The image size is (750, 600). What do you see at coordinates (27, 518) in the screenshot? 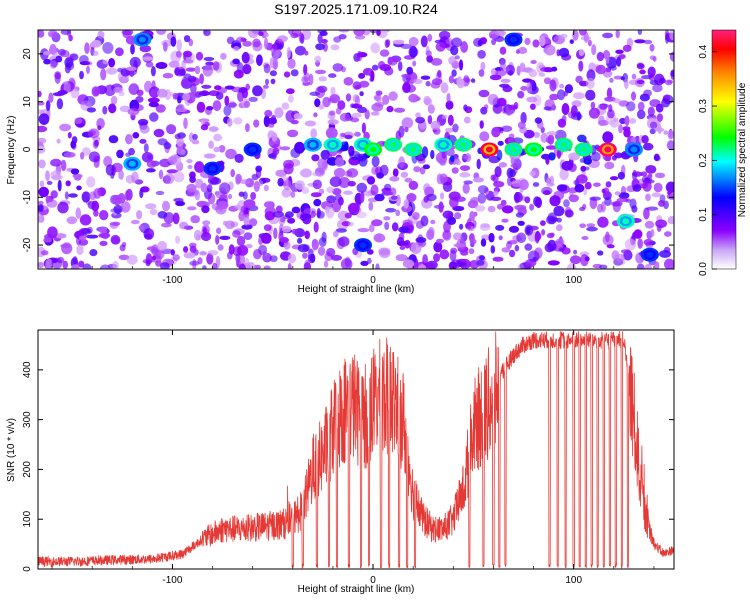
I see `y-tick-label: 100` at bounding box center [27, 518].